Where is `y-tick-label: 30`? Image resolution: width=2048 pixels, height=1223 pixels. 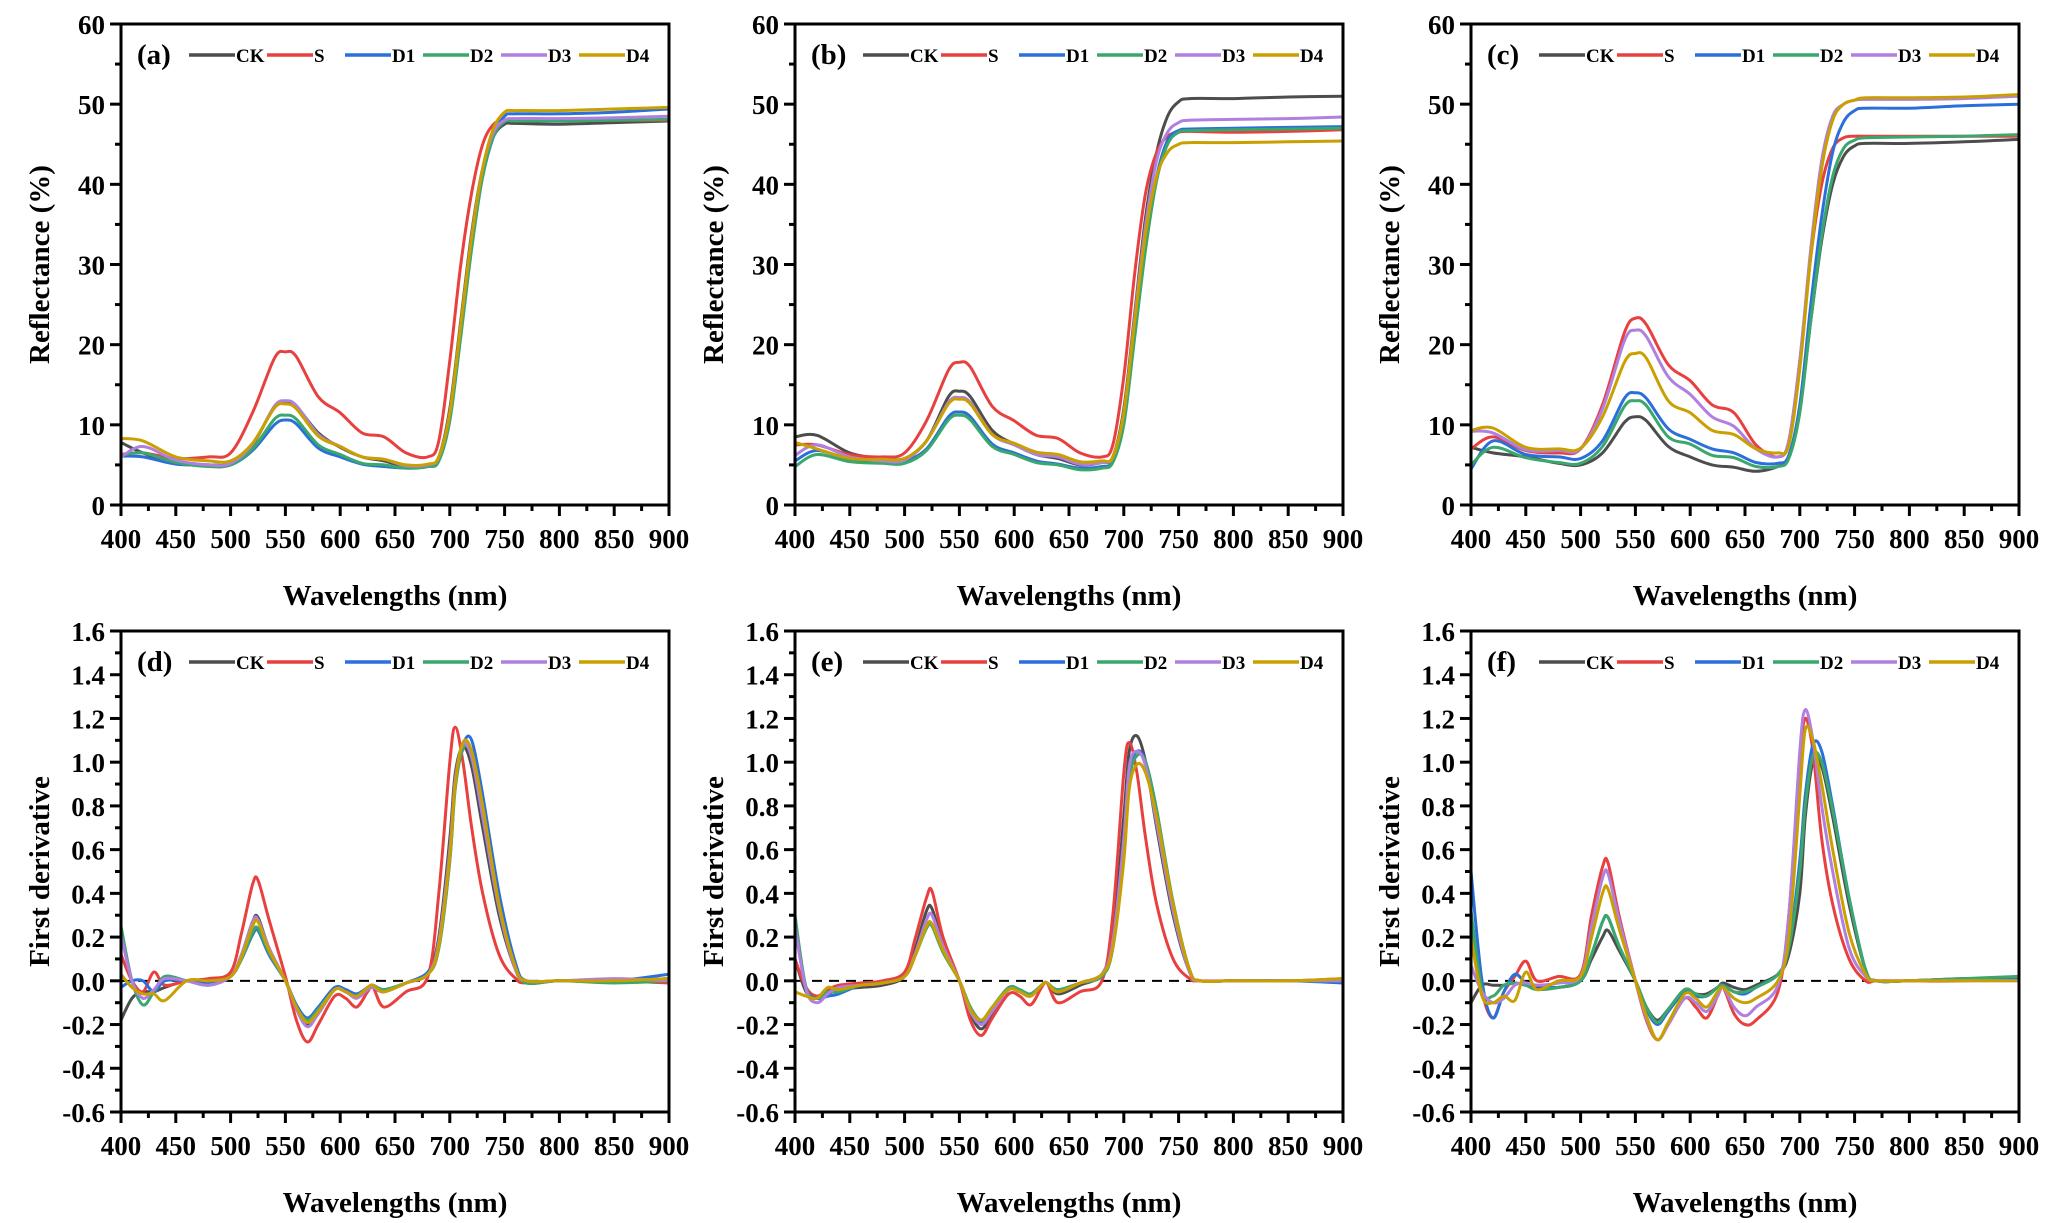
y-tick-label: 30 is located at coordinates (765, 266).